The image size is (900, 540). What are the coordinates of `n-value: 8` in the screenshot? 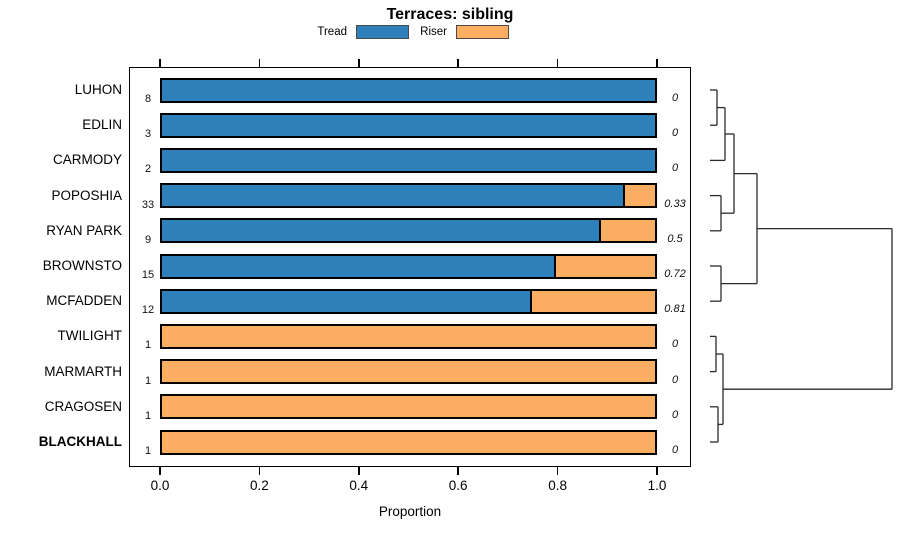 It's located at (148, 99).